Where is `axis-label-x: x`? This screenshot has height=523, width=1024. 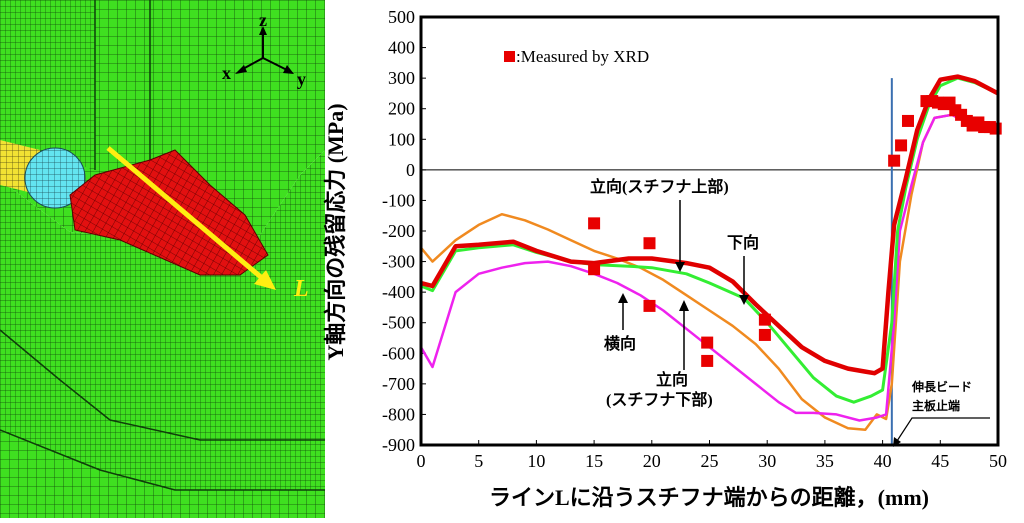
axis-label-x: x is located at coordinates (226, 73).